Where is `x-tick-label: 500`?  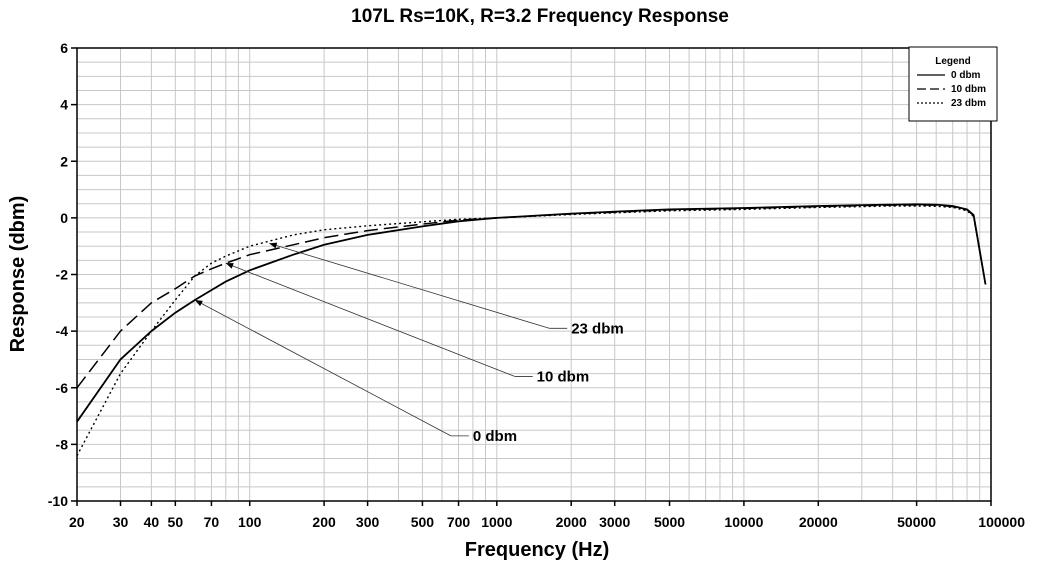
x-tick-label: 500 is located at coordinates (423, 522).